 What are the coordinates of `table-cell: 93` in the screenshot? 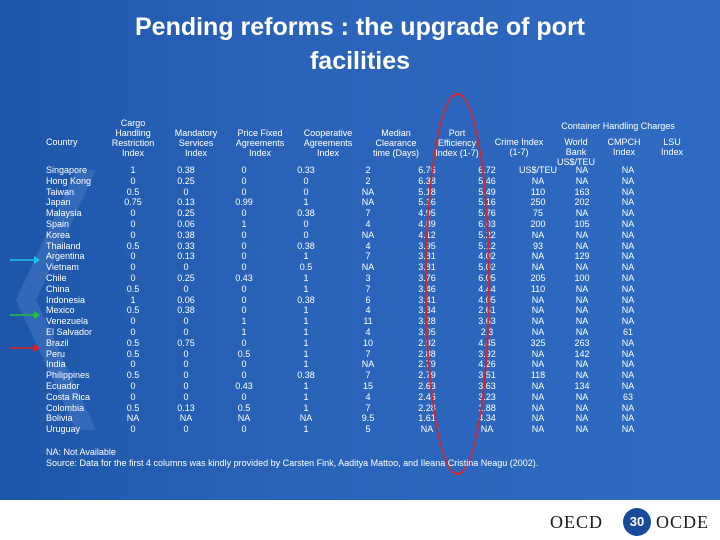 It's located at (537, 245).